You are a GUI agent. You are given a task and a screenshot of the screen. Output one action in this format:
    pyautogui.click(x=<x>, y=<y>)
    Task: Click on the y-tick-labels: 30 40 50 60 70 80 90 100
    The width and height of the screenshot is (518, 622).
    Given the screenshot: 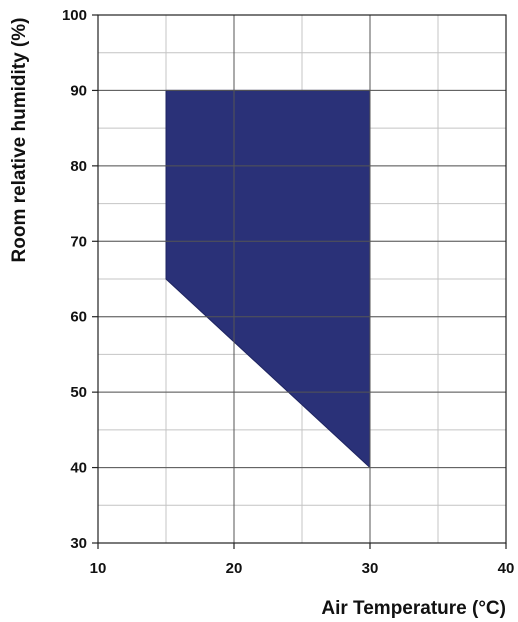 What is the action you would take?
    pyautogui.click(x=74, y=279)
    